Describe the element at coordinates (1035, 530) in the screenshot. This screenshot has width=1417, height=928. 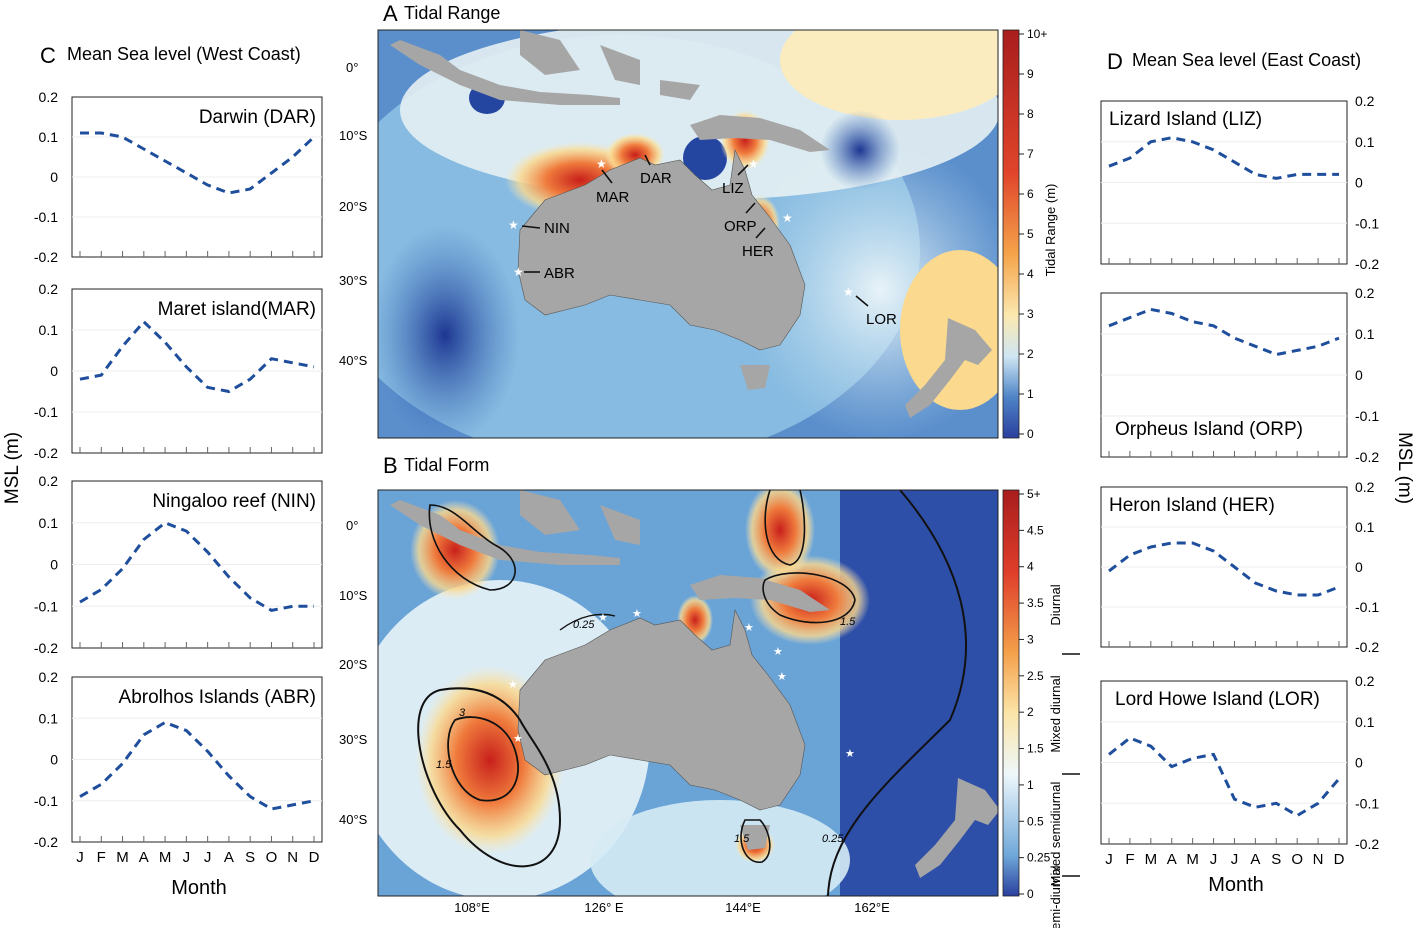
I see `colorbar-tick-label: 4.5` at that location.